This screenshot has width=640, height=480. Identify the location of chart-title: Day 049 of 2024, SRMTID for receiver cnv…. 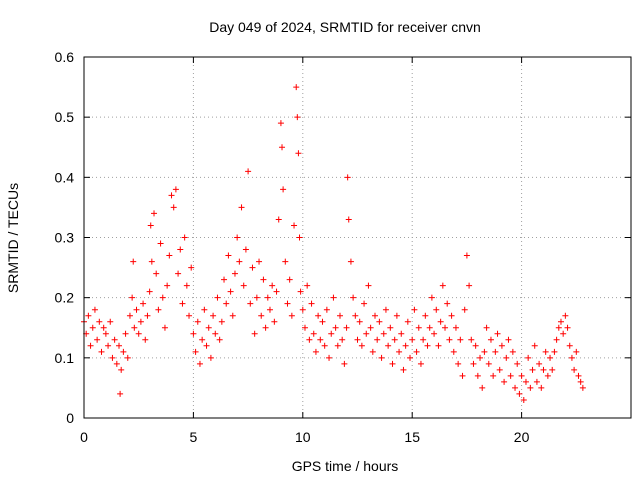
(345, 27).